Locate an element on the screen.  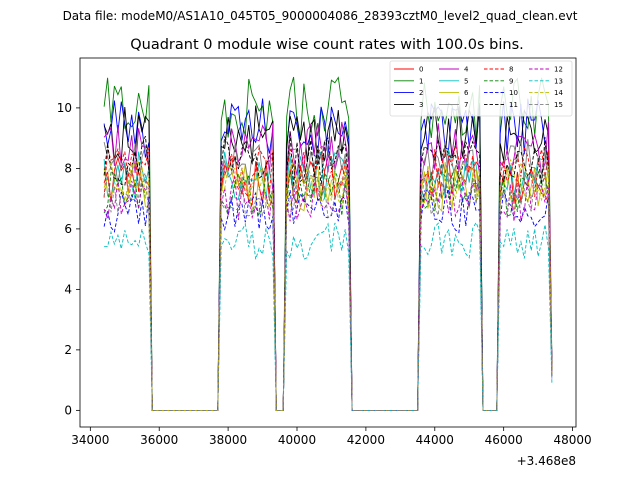
x-tick-label: 48000 is located at coordinates (572, 440).